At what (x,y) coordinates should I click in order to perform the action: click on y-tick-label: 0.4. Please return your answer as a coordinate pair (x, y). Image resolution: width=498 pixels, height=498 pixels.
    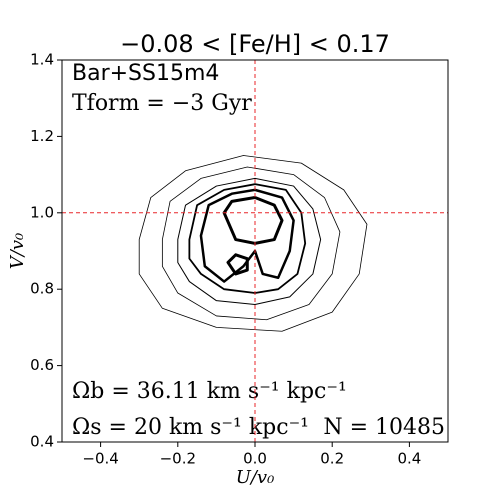
    Looking at the image, I should click on (42, 442).